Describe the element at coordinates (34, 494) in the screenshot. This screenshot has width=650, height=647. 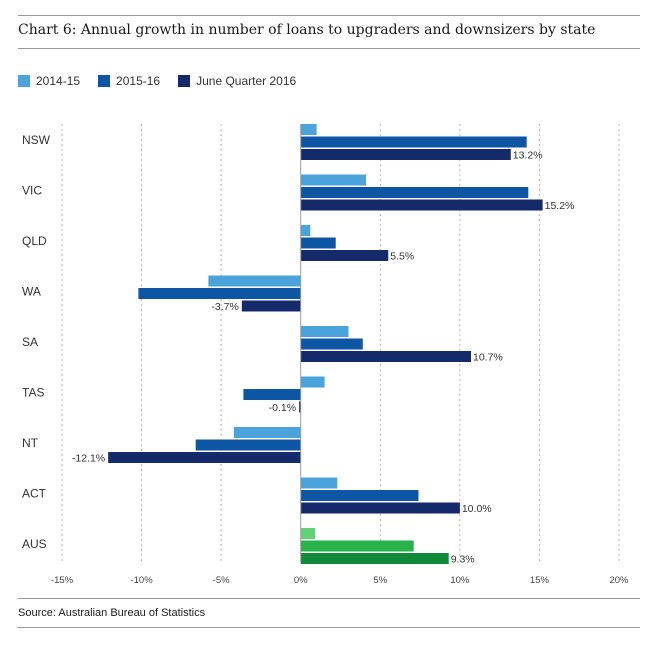
I see `category-label: ACT` at that location.